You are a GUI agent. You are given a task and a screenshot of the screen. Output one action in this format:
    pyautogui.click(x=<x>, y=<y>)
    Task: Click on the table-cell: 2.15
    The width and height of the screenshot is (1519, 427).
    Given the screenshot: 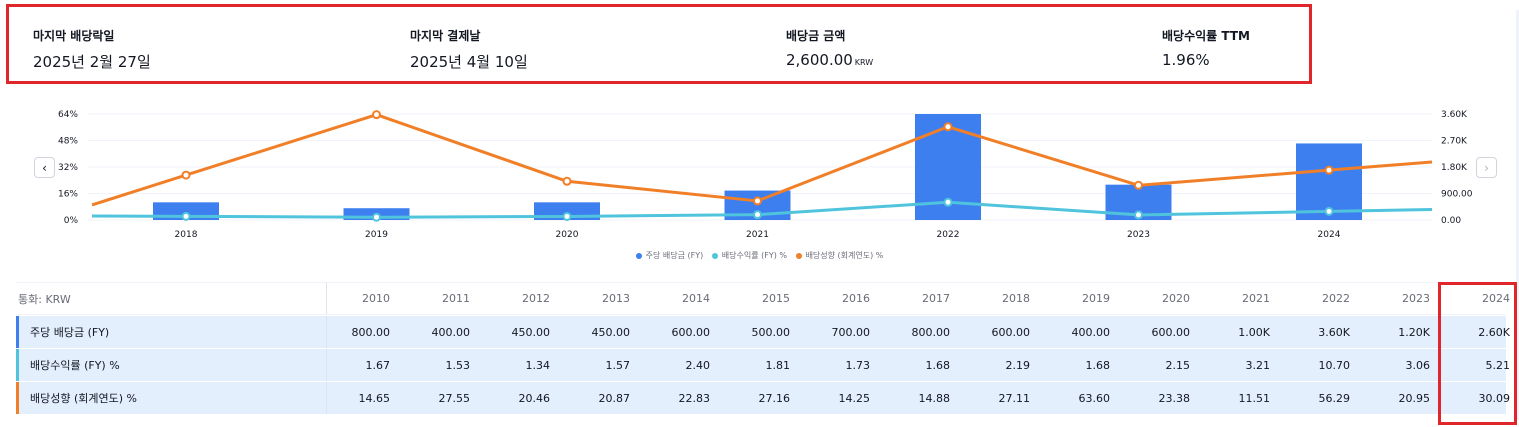 What is the action you would take?
    pyautogui.click(x=1178, y=365)
    